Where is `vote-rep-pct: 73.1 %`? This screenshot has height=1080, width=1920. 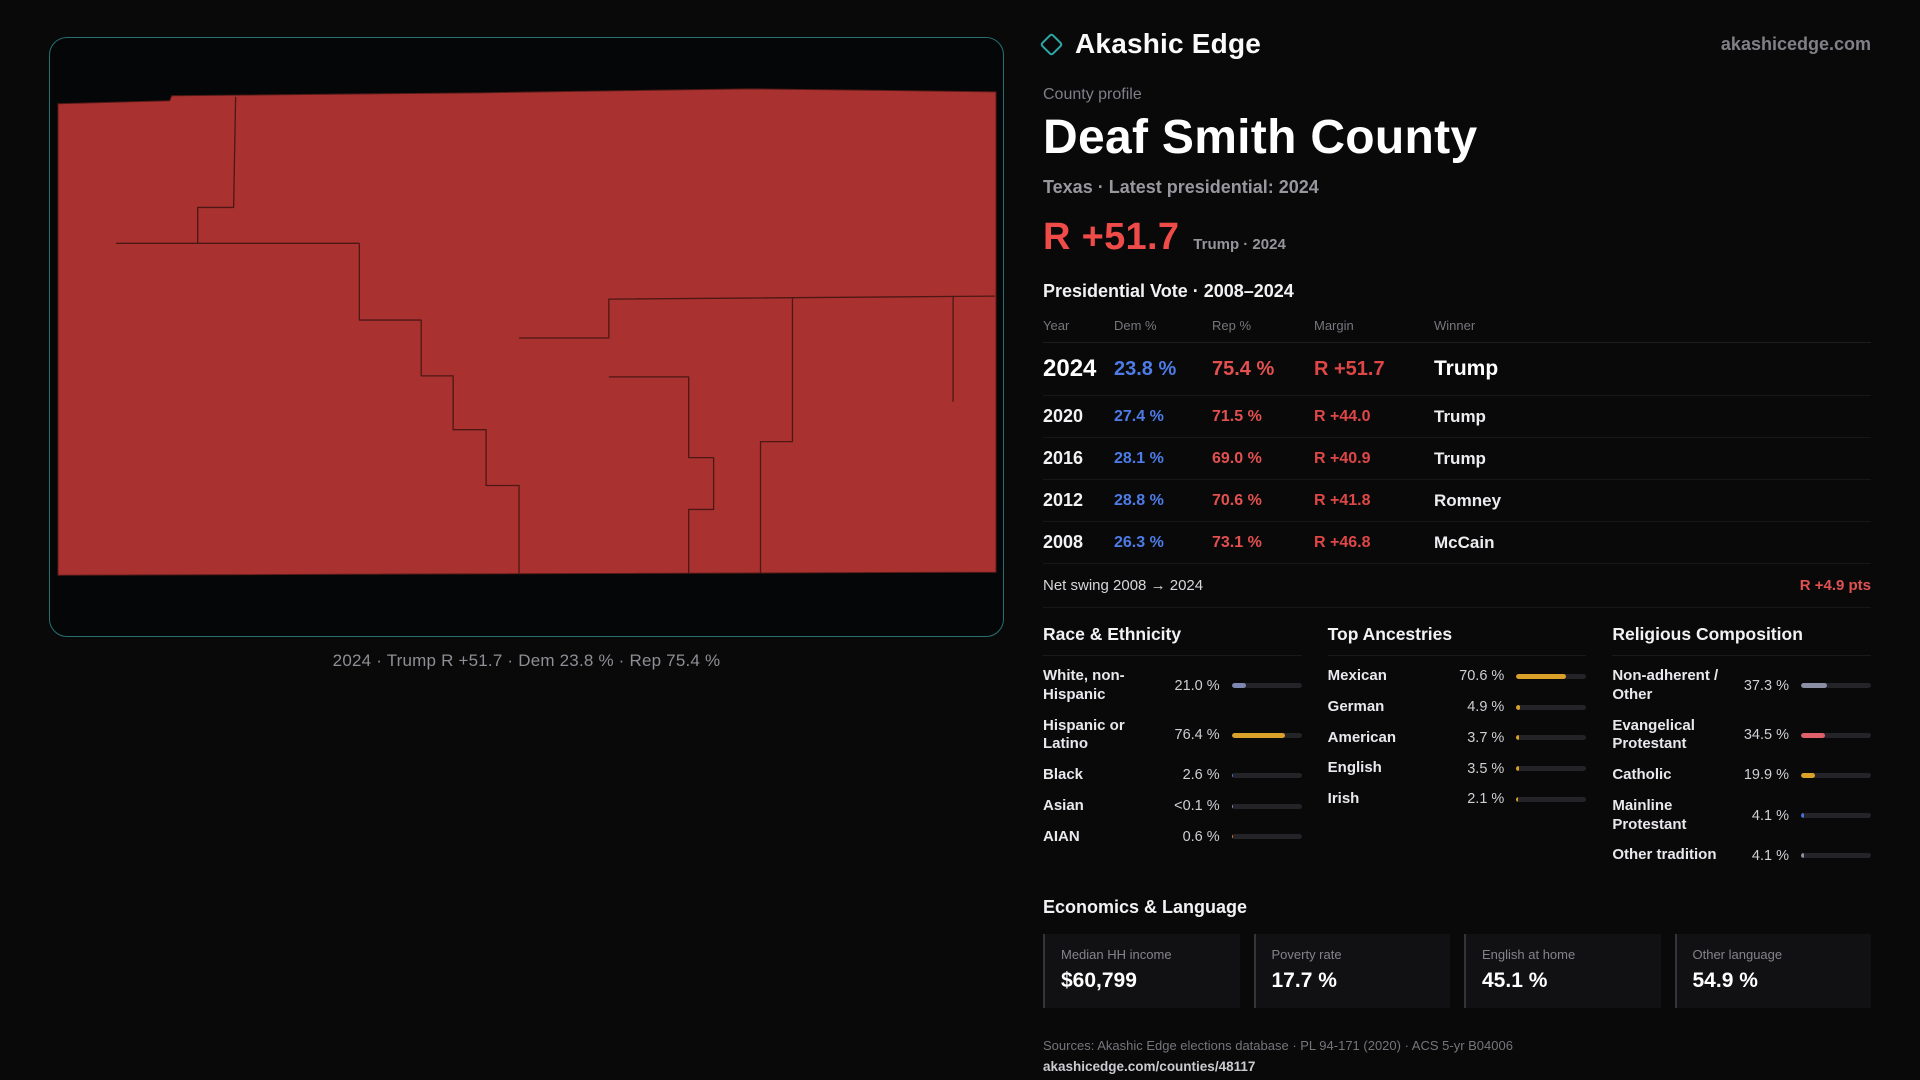 vote-rep-pct: 73.1 % is located at coordinates (1237, 542).